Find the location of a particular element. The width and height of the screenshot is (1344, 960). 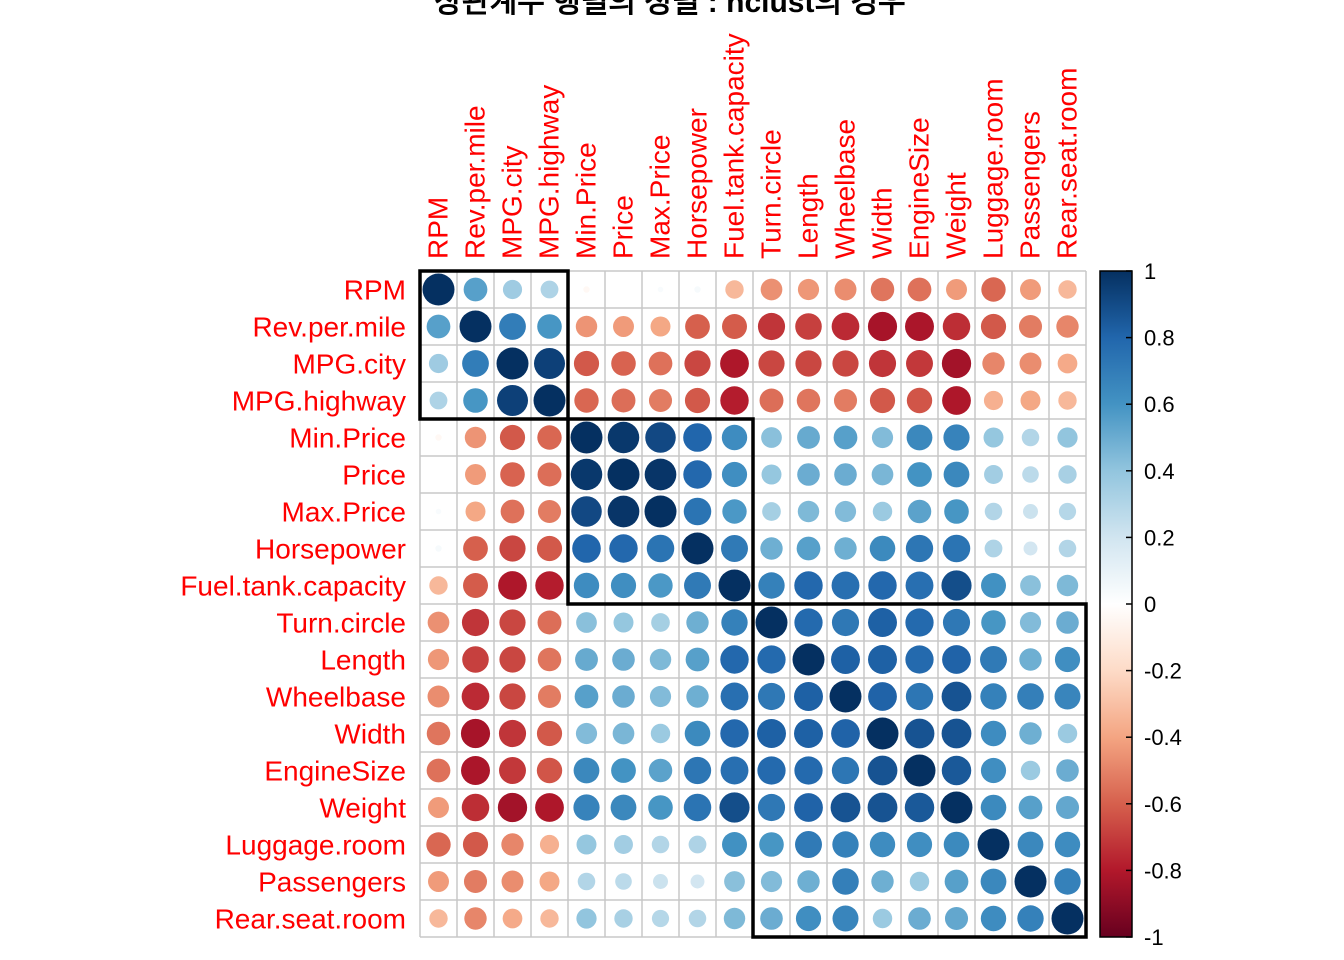

colorbar-tick-label: -1 is located at coordinates (1154, 937).